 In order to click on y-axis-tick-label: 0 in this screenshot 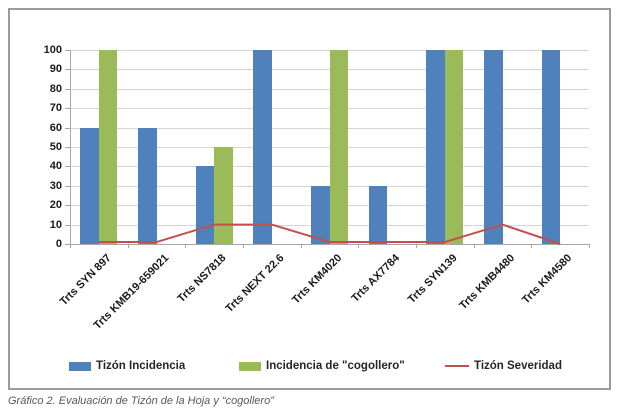, I will do `click(58, 244)`.